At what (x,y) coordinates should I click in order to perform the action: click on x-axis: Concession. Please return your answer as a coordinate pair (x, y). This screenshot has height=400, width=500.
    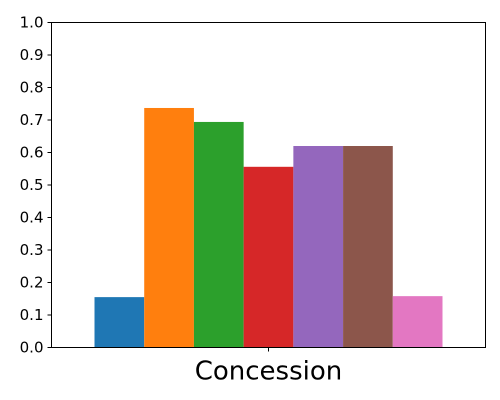
    Looking at the image, I should click on (269, 367).